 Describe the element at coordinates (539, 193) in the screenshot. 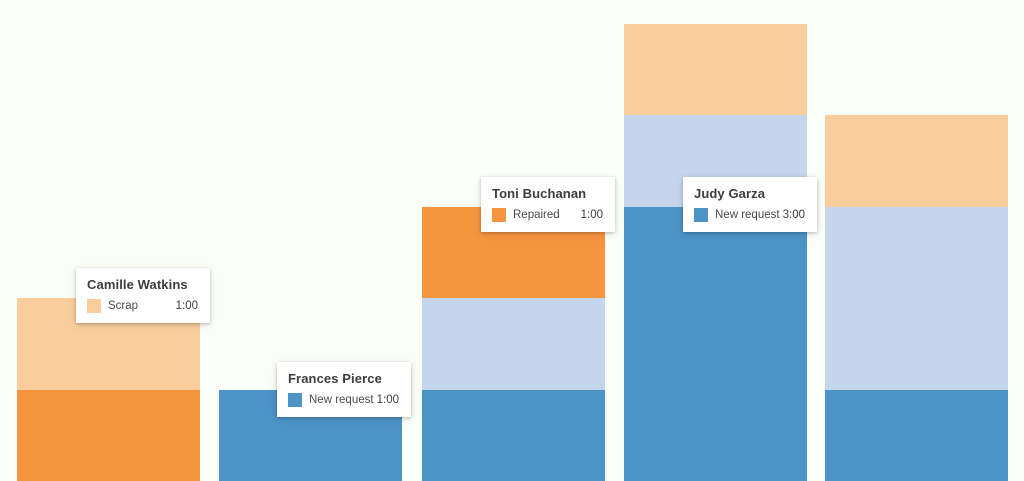

I see `tooltip-person-name: Toni Buchanan` at that location.